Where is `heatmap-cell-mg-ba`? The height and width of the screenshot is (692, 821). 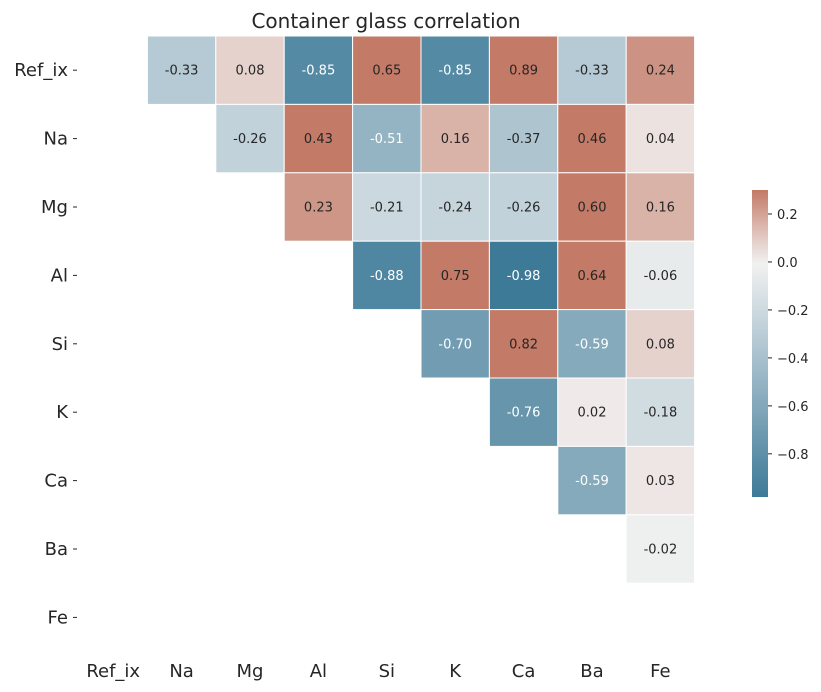 heatmap-cell-mg-ba is located at coordinates (592, 207).